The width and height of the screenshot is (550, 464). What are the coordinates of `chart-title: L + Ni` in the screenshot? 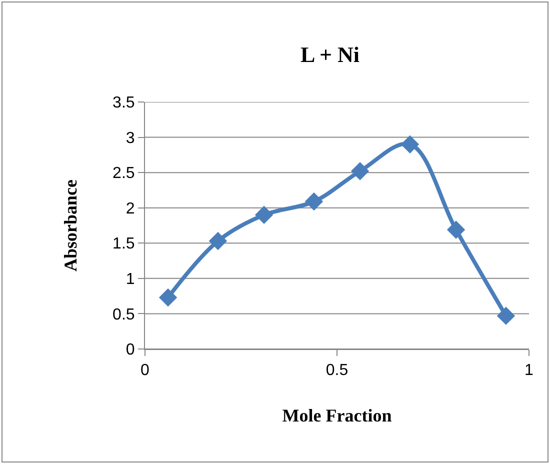 It's located at (330, 54).